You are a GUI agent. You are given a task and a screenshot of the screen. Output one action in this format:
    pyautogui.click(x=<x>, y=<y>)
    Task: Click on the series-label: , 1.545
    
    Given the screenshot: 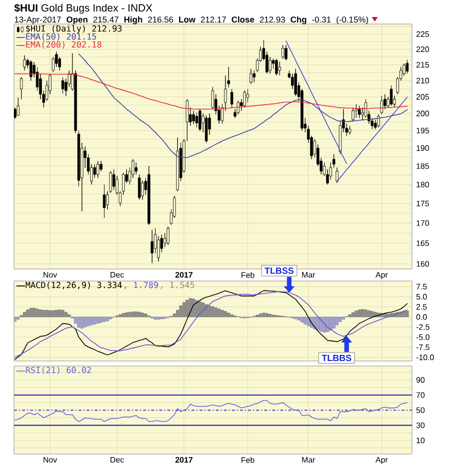 What is the action you would take?
    pyautogui.click(x=177, y=286)
    